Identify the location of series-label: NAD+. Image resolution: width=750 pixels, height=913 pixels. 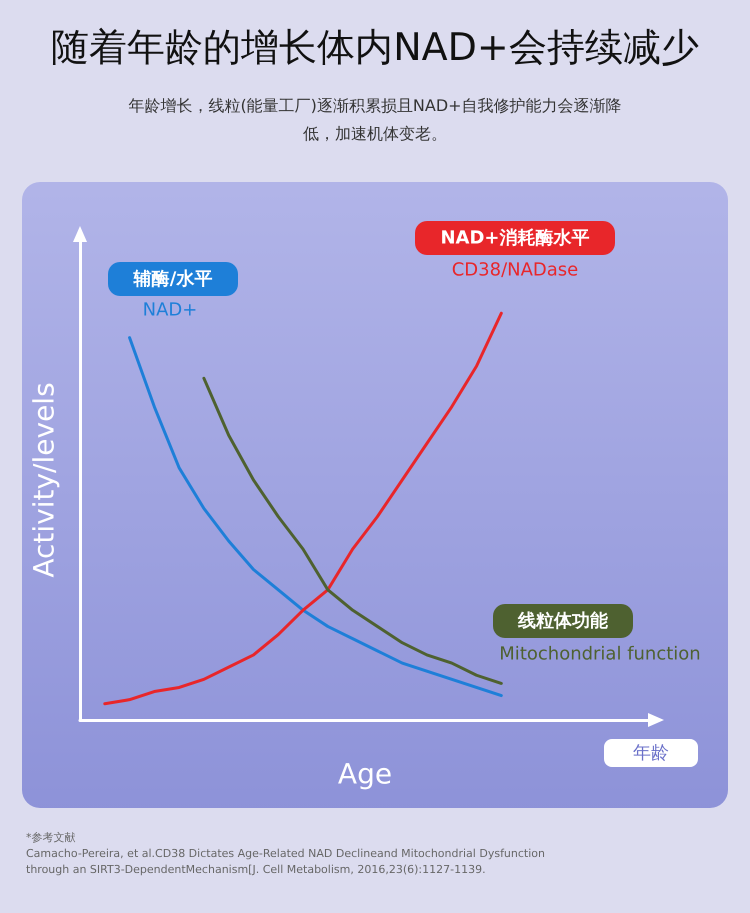
(170, 310).